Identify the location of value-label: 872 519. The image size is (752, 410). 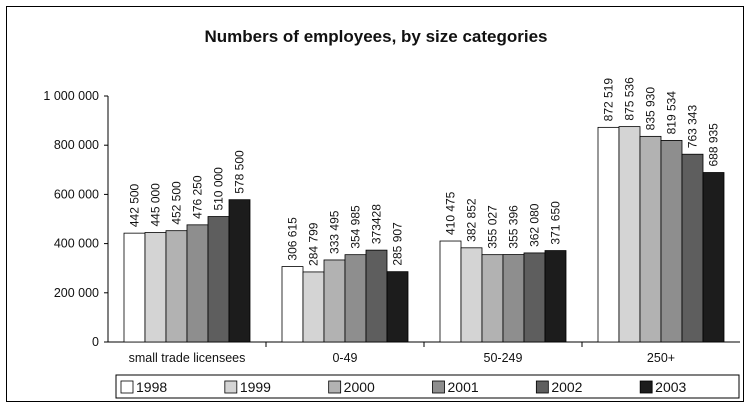
(609, 100).